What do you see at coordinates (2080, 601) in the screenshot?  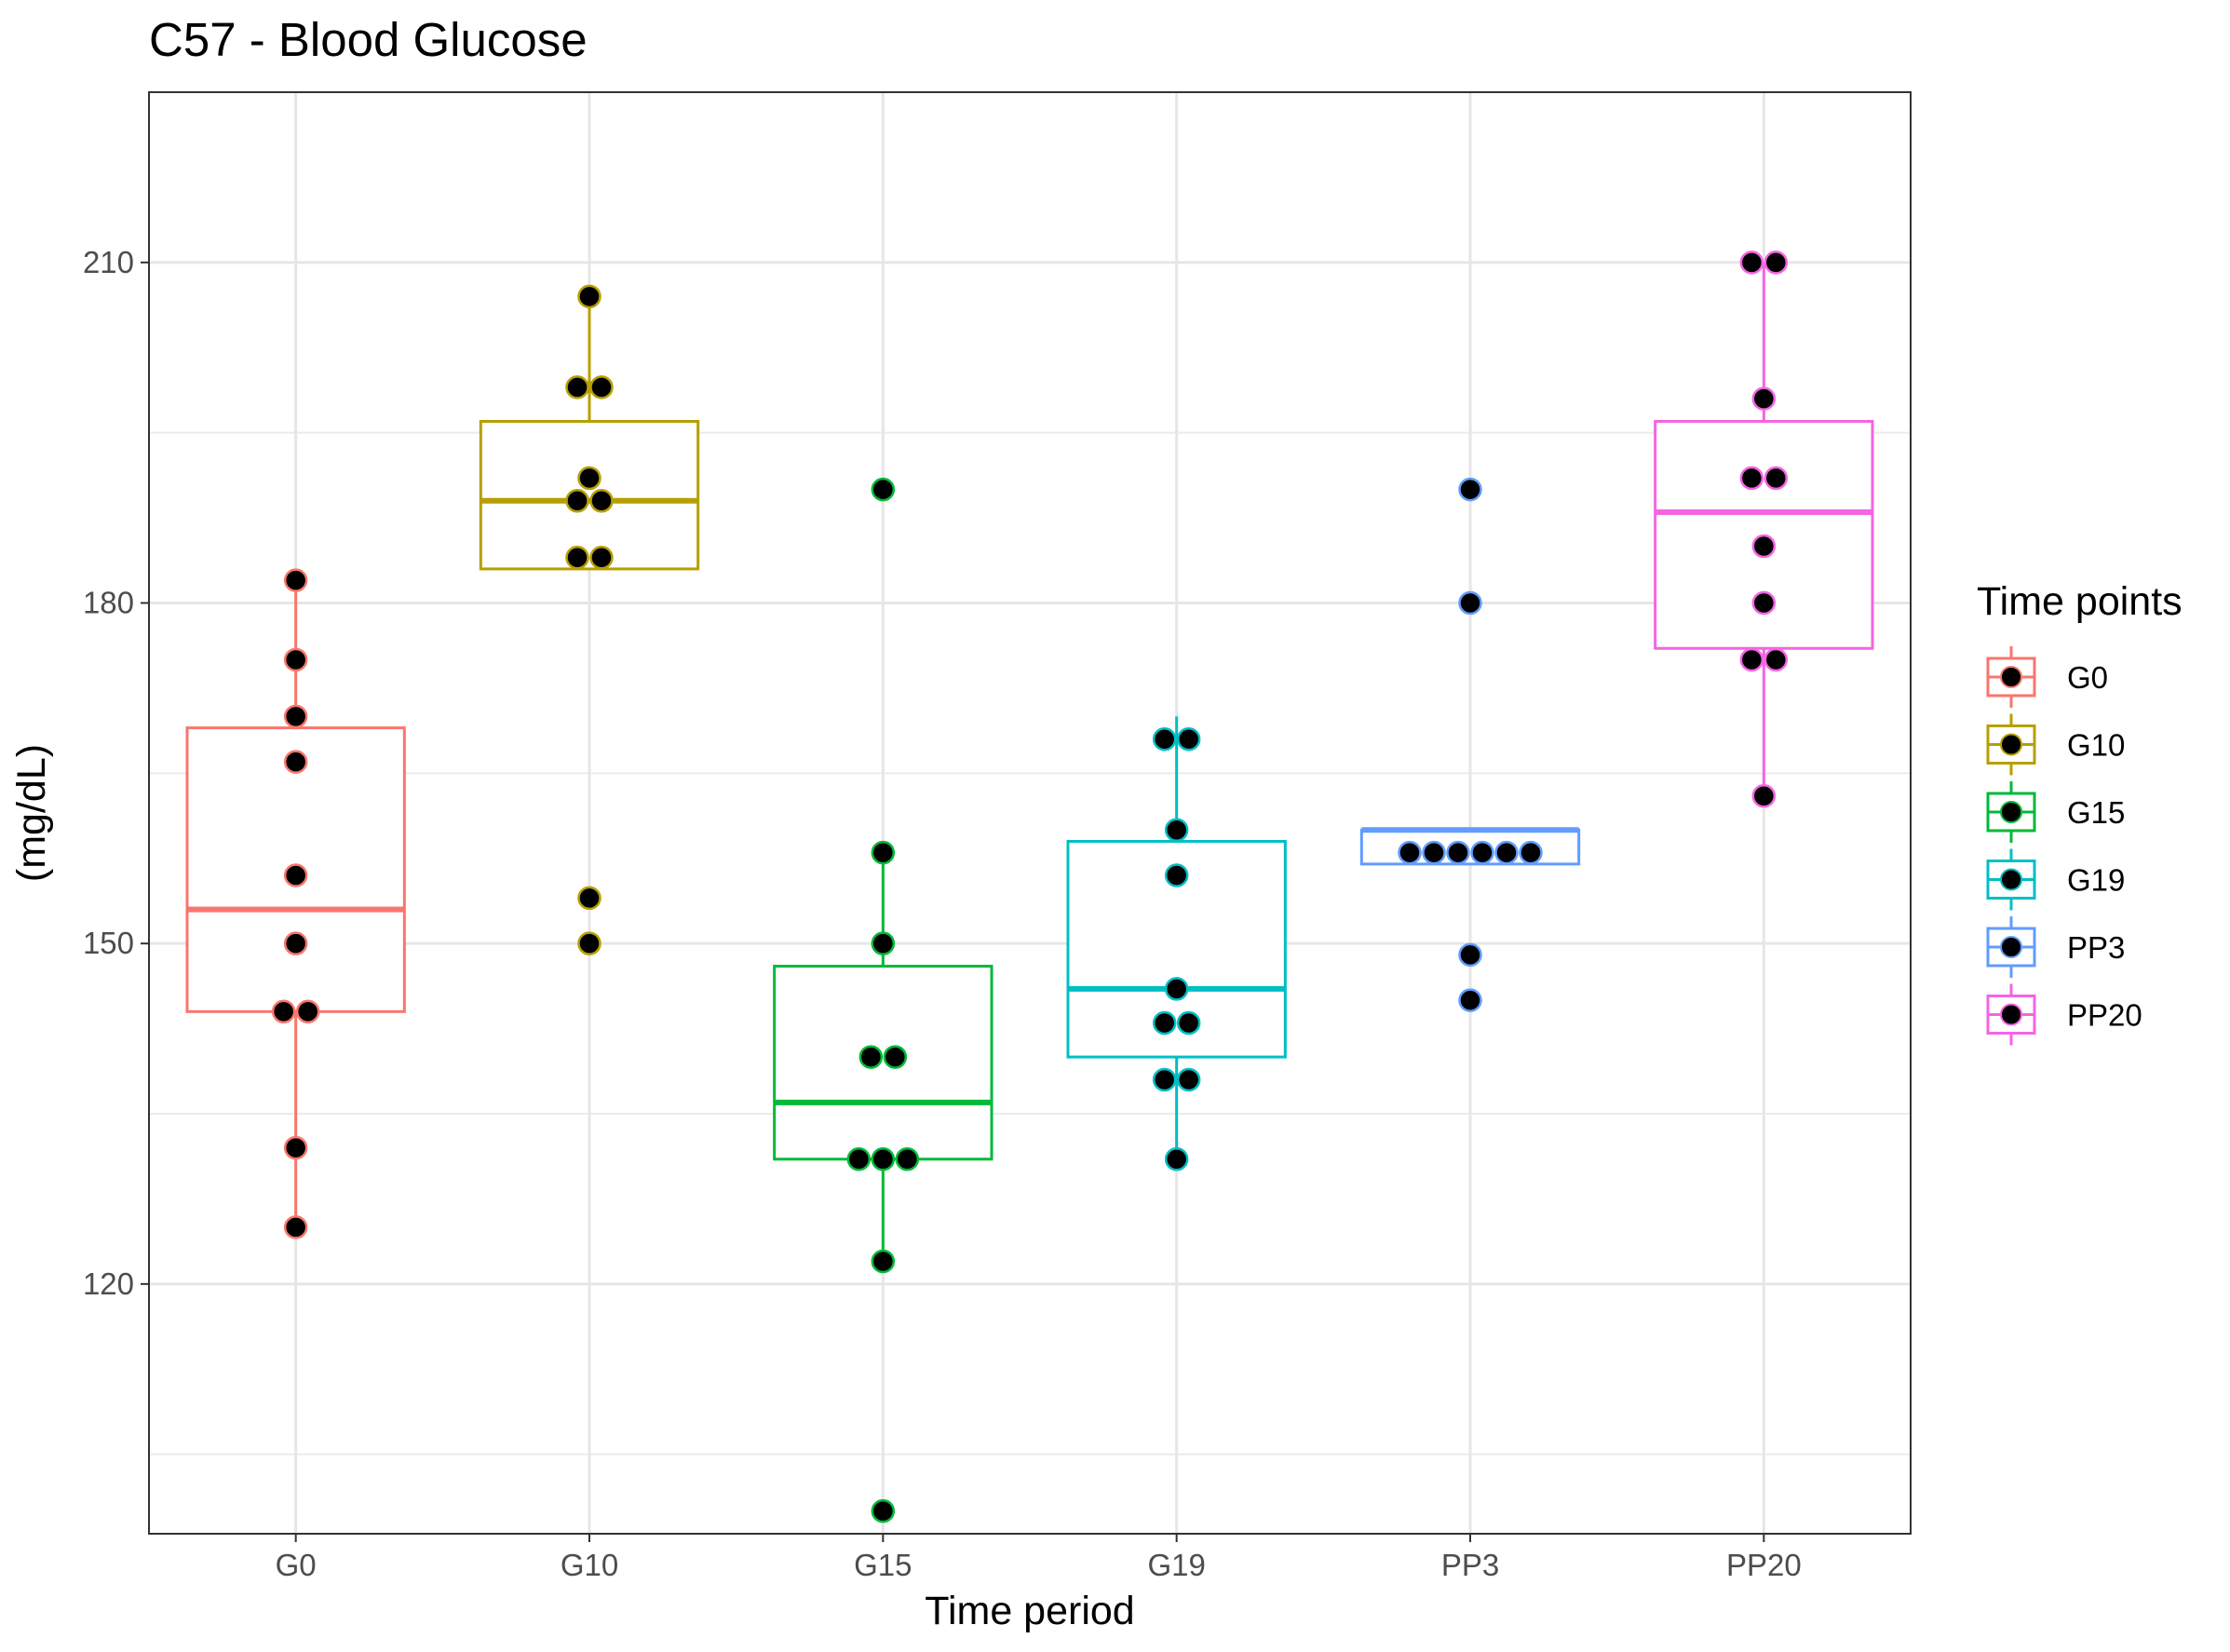 I see `legend-title: Time points` at bounding box center [2080, 601].